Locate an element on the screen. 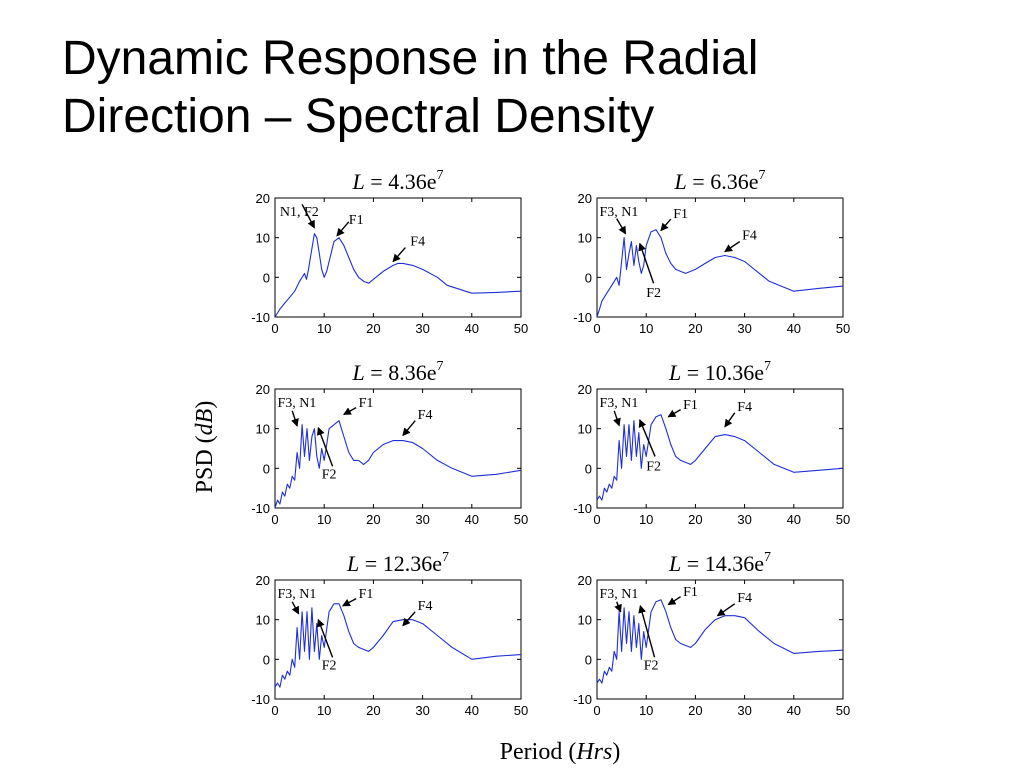 The height and width of the screenshot is (768, 1024). panel-title: L = 4.36e7 is located at coordinates (398, 181).